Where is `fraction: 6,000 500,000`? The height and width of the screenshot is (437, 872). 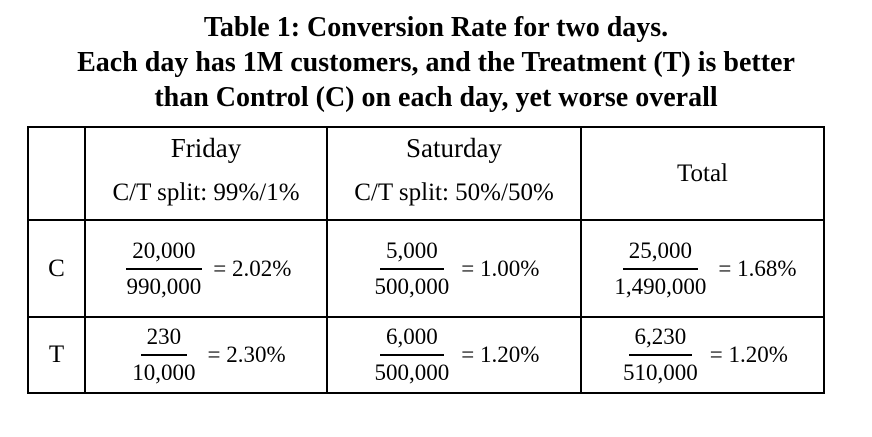
fraction: 6,000 500,000 is located at coordinates (412, 355).